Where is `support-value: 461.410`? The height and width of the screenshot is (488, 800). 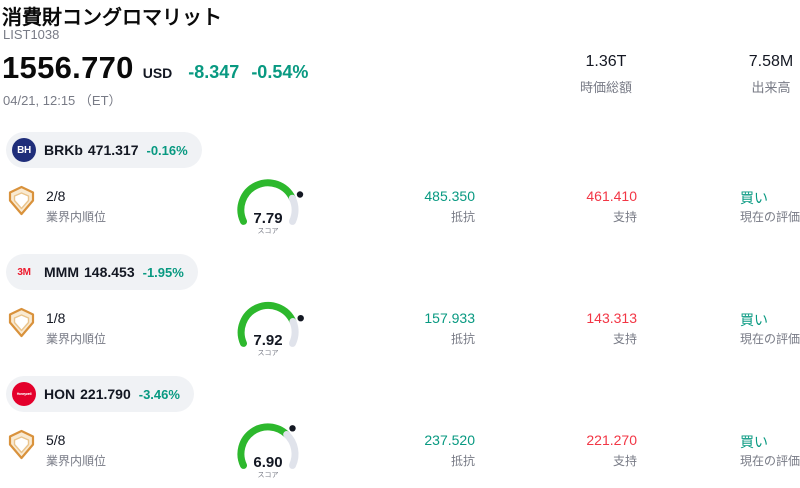 support-value: 461.410 is located at coordinates (611, 196).